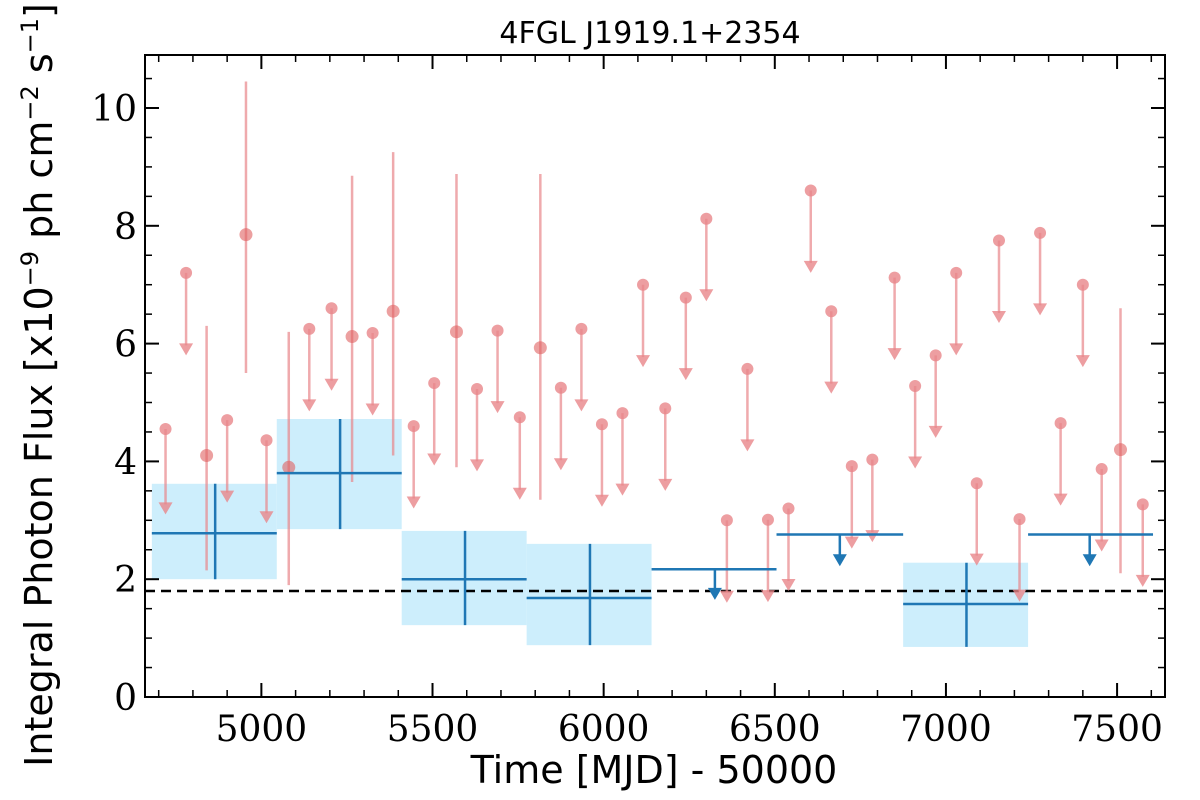 The width and height of the screenshot is (1200, 800). Describe the element at coordinates (649, 33) in the screenshot. I see `chart-title: 4FGL J1919.1+2354` at that location.